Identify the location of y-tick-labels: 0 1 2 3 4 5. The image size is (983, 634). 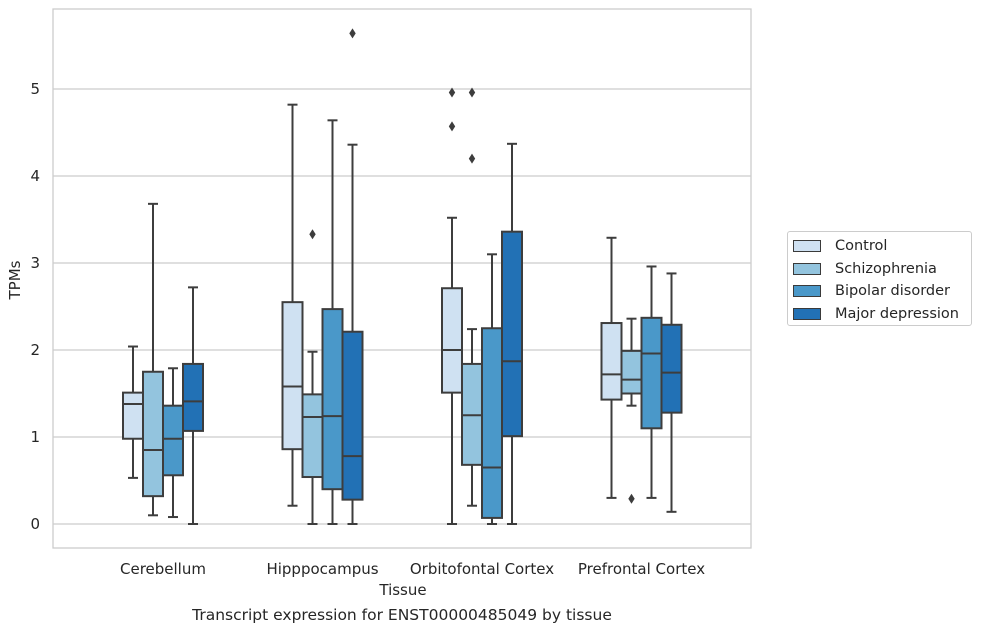
(35, 306).